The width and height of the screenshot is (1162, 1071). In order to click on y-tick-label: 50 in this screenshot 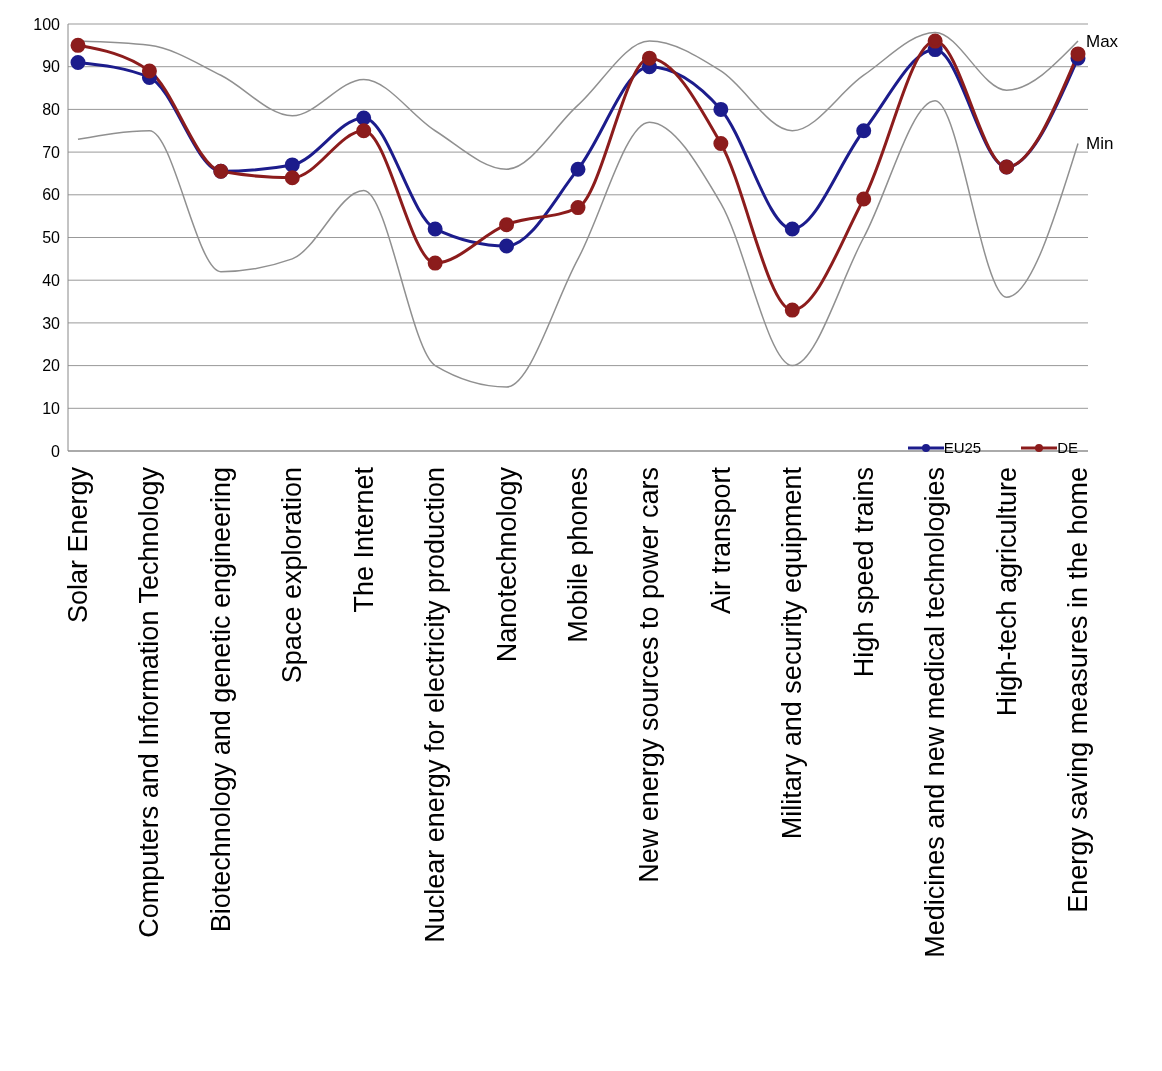, I will do `click(51, 238)`.